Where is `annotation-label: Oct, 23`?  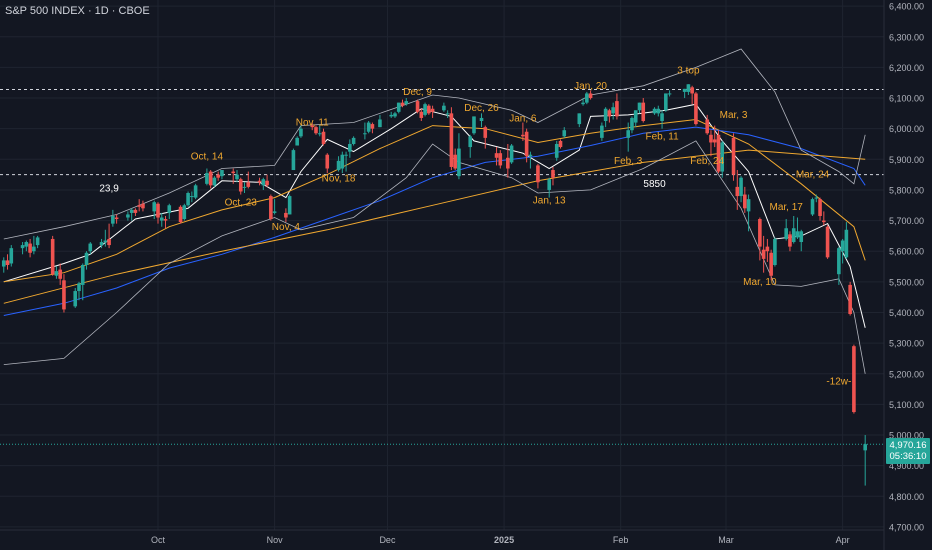
annotation-label: Oct, 23 is located at coordinates (241, 202).